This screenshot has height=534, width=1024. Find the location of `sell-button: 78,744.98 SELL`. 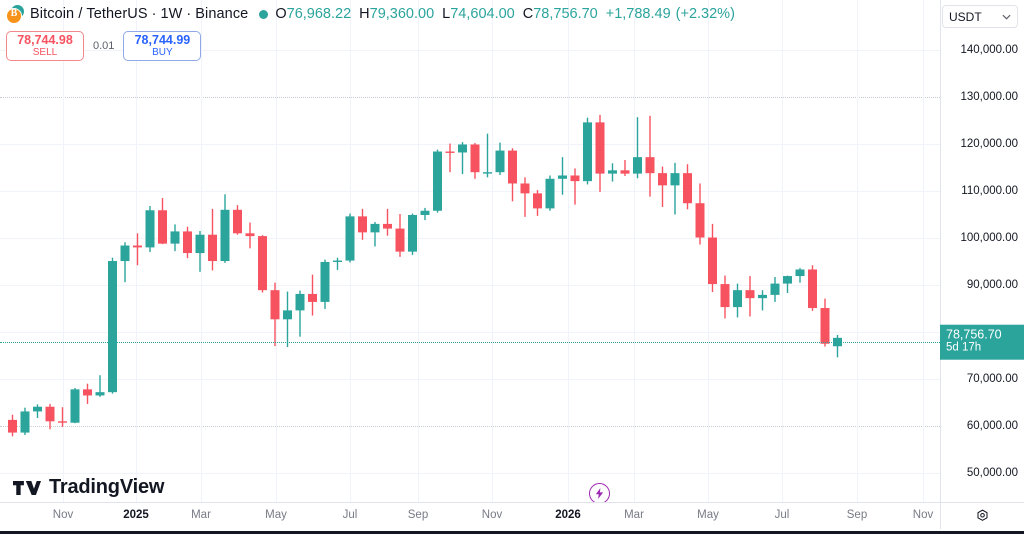

sell-button: 78,744.98 SELL is located at coordinates (45, 46).